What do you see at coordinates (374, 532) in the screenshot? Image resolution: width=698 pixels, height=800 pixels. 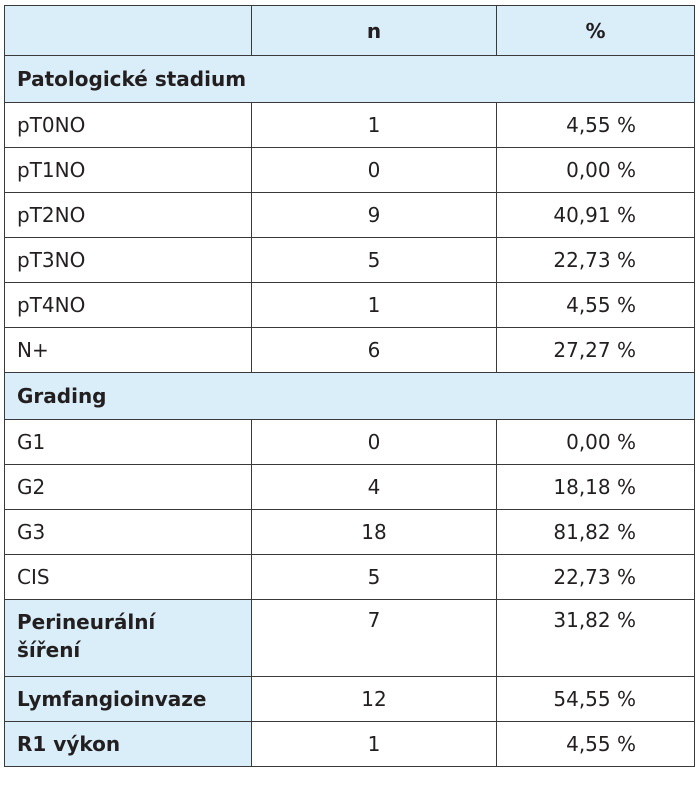 I see `row-n: 18` at bounding box center [374, 532].